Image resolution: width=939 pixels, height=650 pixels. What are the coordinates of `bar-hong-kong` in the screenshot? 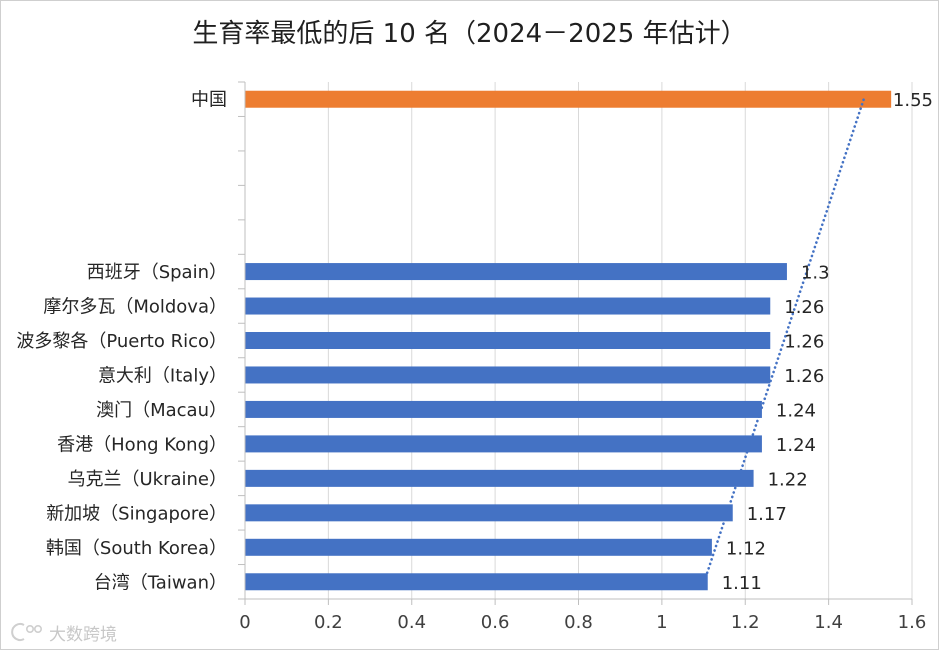 It's located at (503, 444).